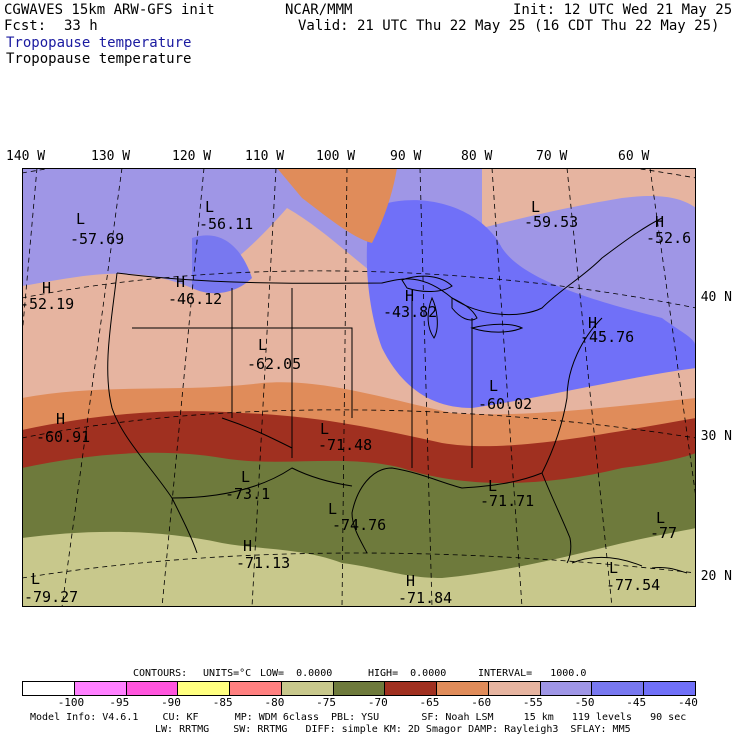 Image resolution: width=740 pixels, height=740 pixels. Describe the element at coordinates (63, 437) in the screenshot. I see `map-value-label: -60.91` at that location.